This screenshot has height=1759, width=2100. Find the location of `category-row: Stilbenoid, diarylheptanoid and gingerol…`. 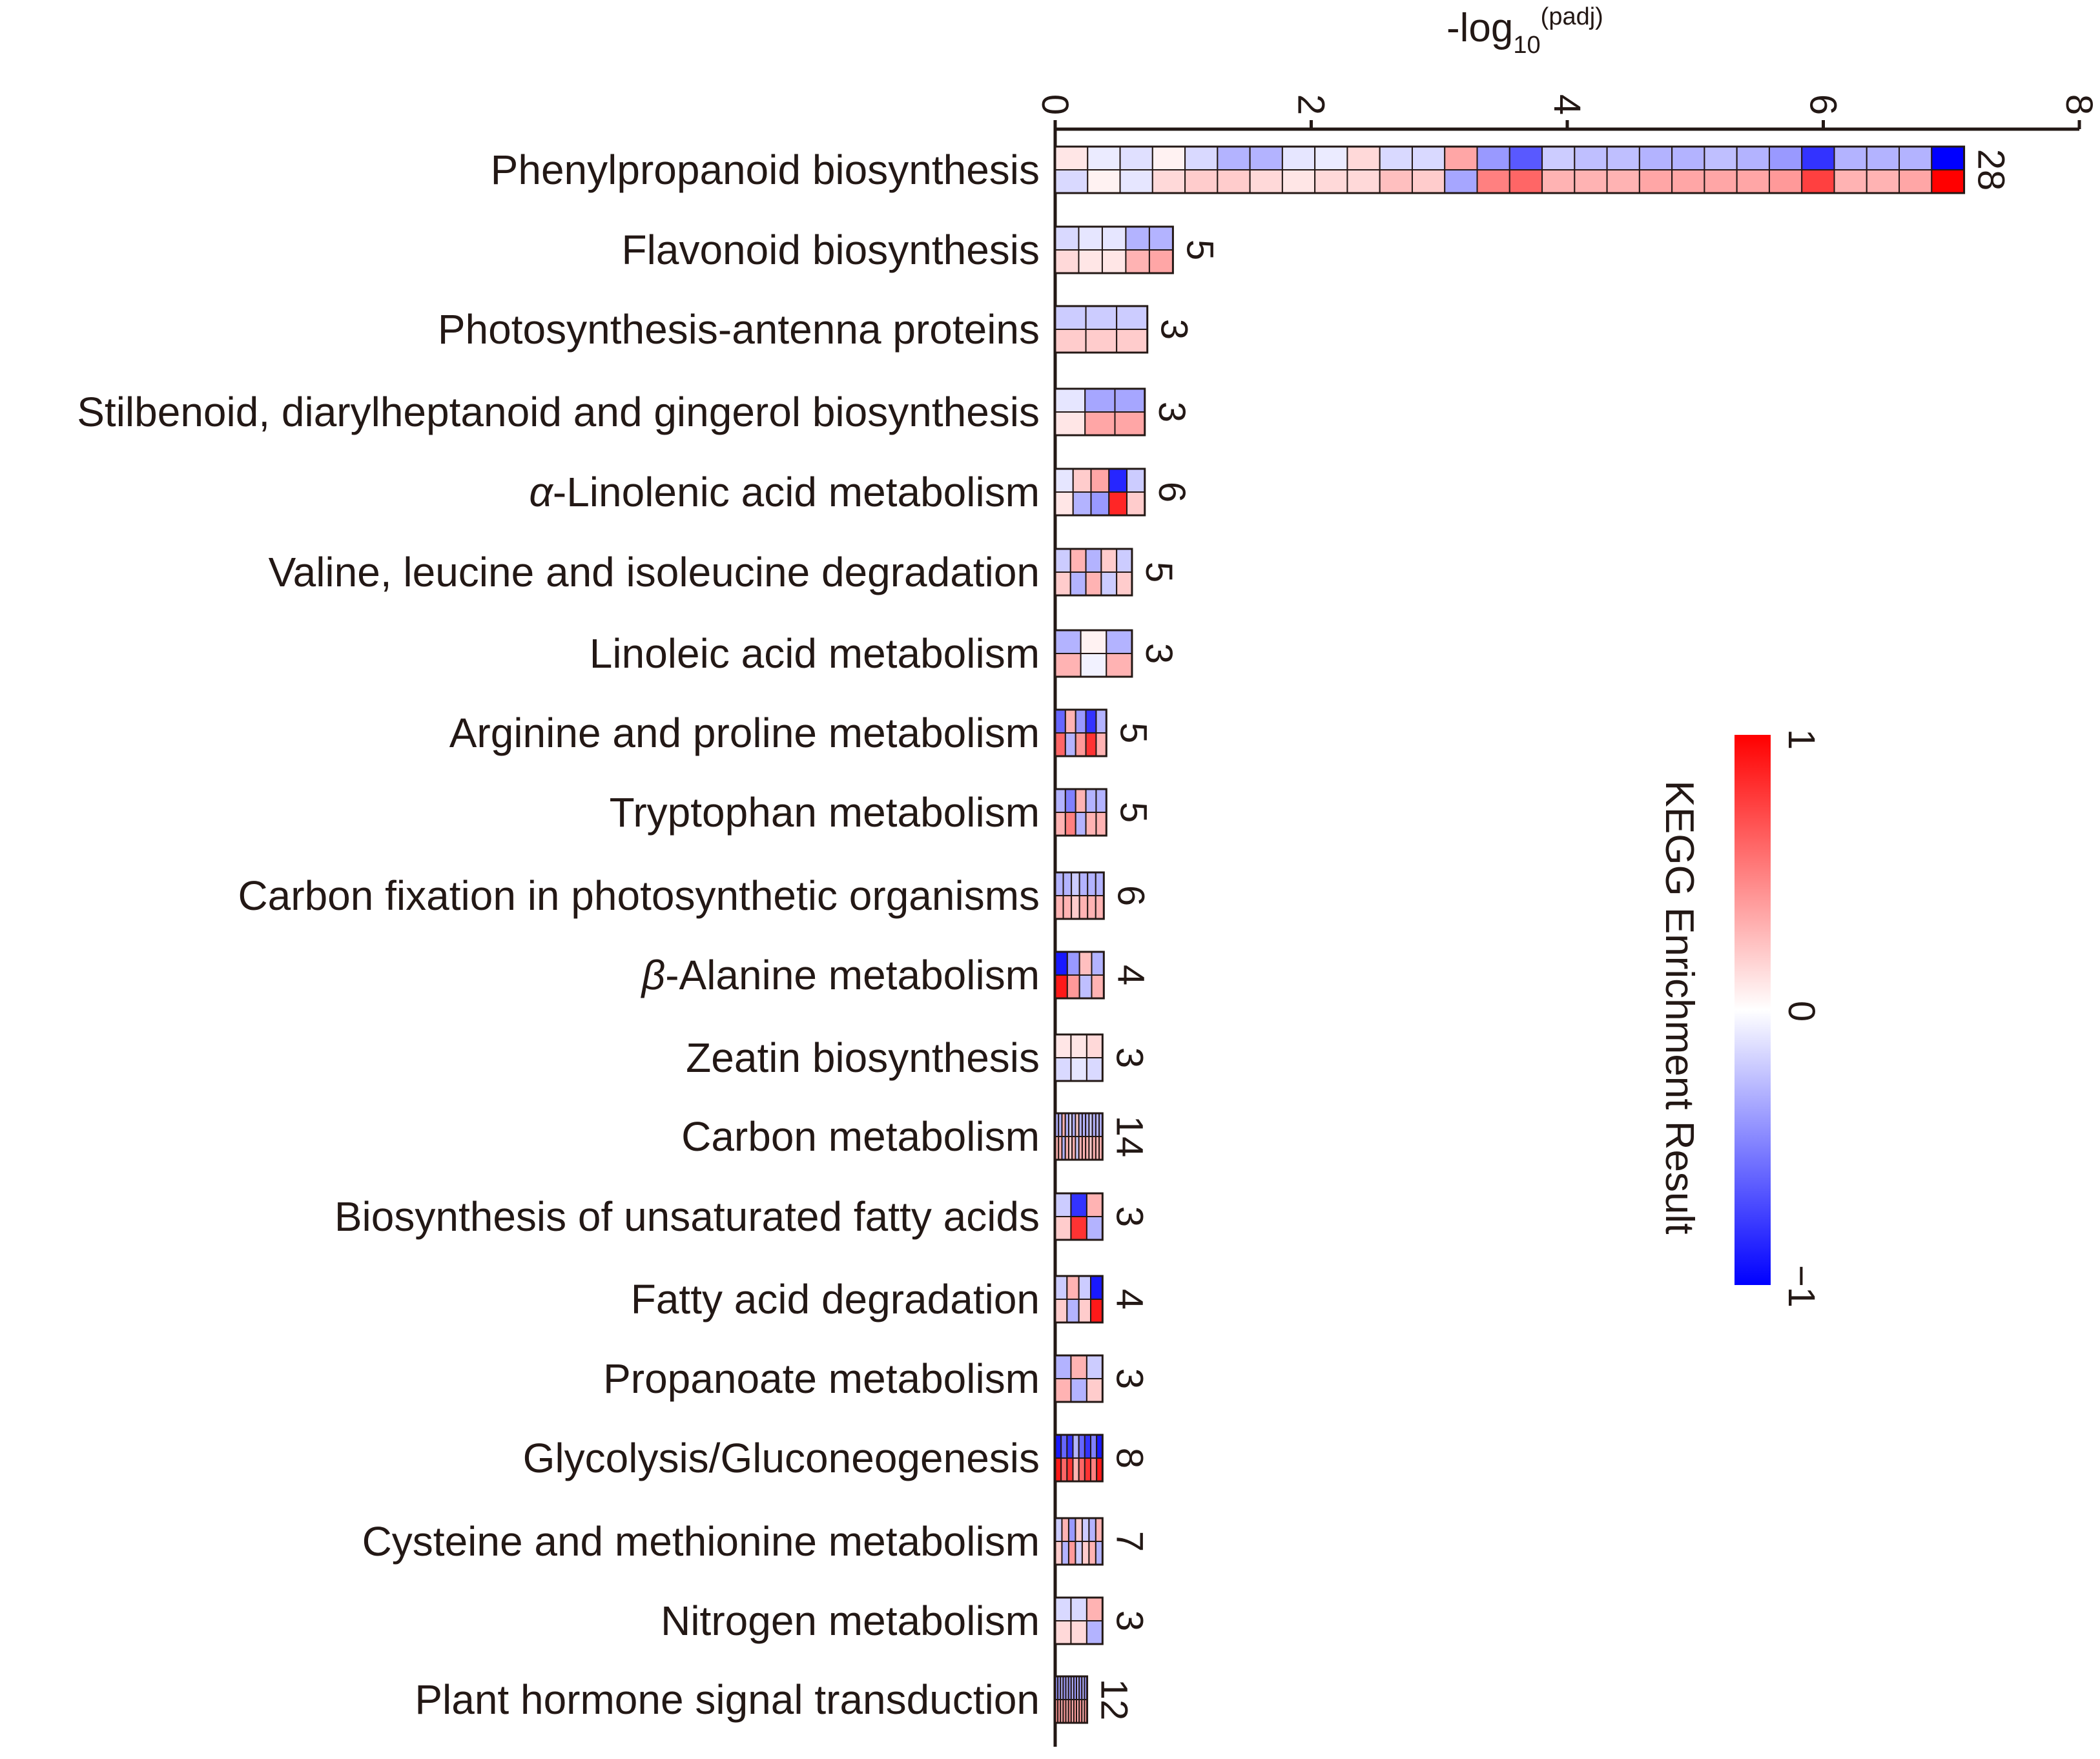

category-row: Stilbenoid, diarylheptanoid and gingerol… is located at coordinates (635, 412).